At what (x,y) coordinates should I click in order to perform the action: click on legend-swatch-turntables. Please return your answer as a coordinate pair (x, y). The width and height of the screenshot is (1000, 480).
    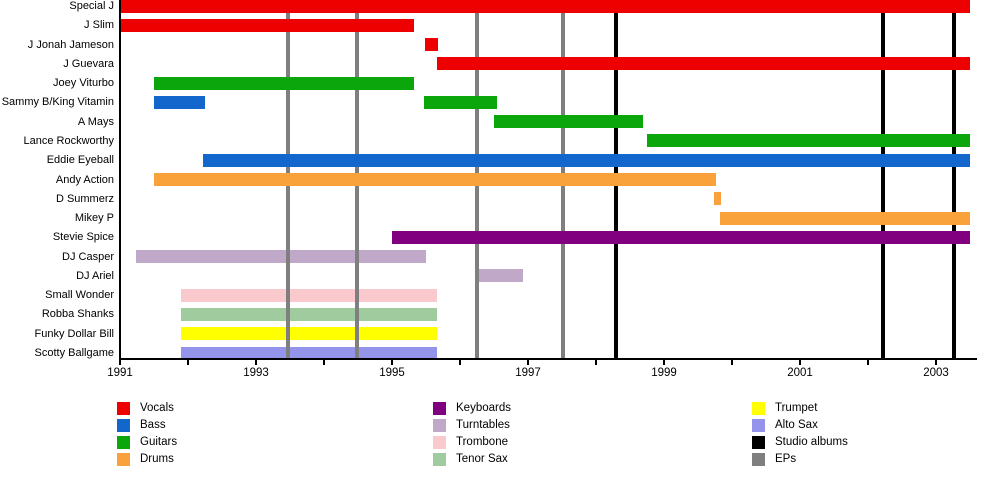
    Looking at the image, I should click on (439, 425).